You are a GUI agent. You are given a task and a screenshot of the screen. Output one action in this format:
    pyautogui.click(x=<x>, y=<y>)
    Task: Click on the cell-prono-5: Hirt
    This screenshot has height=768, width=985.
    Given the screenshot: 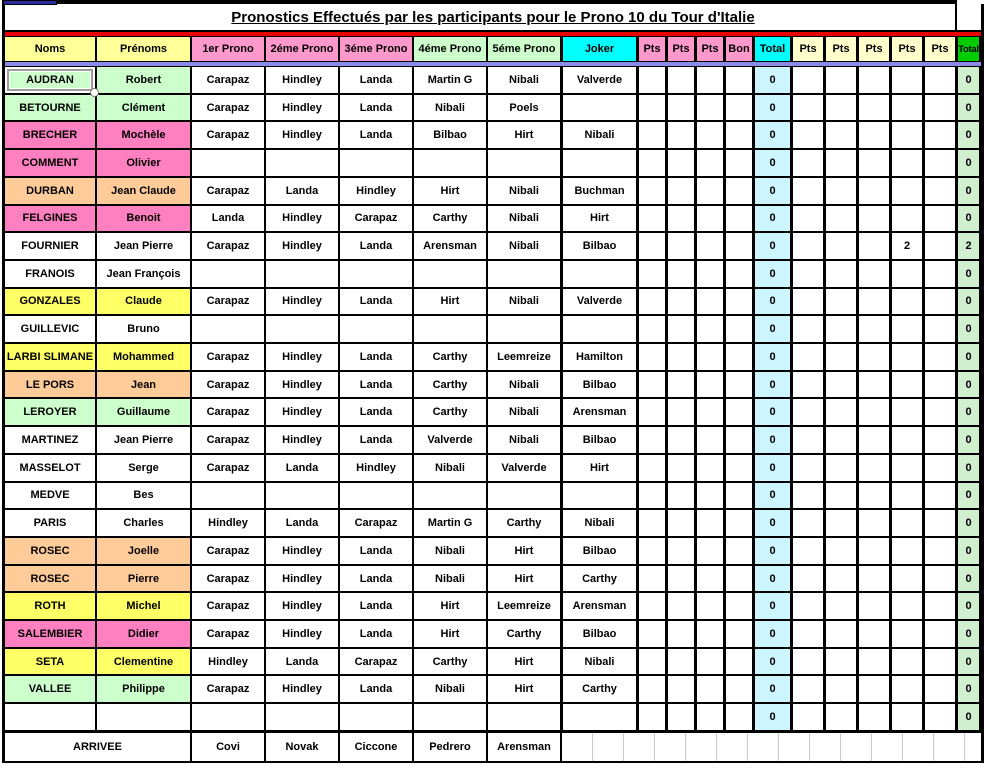 What is the action you would take?
    pyautogui.click(x=525, y=135)
    